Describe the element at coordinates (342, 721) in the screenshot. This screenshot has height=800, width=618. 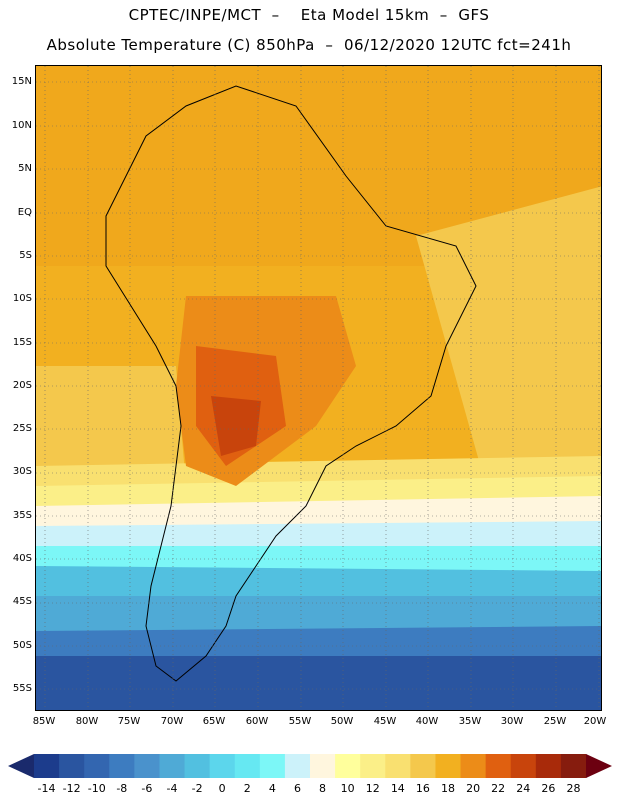
I see `lon-label: 50W` at that location.